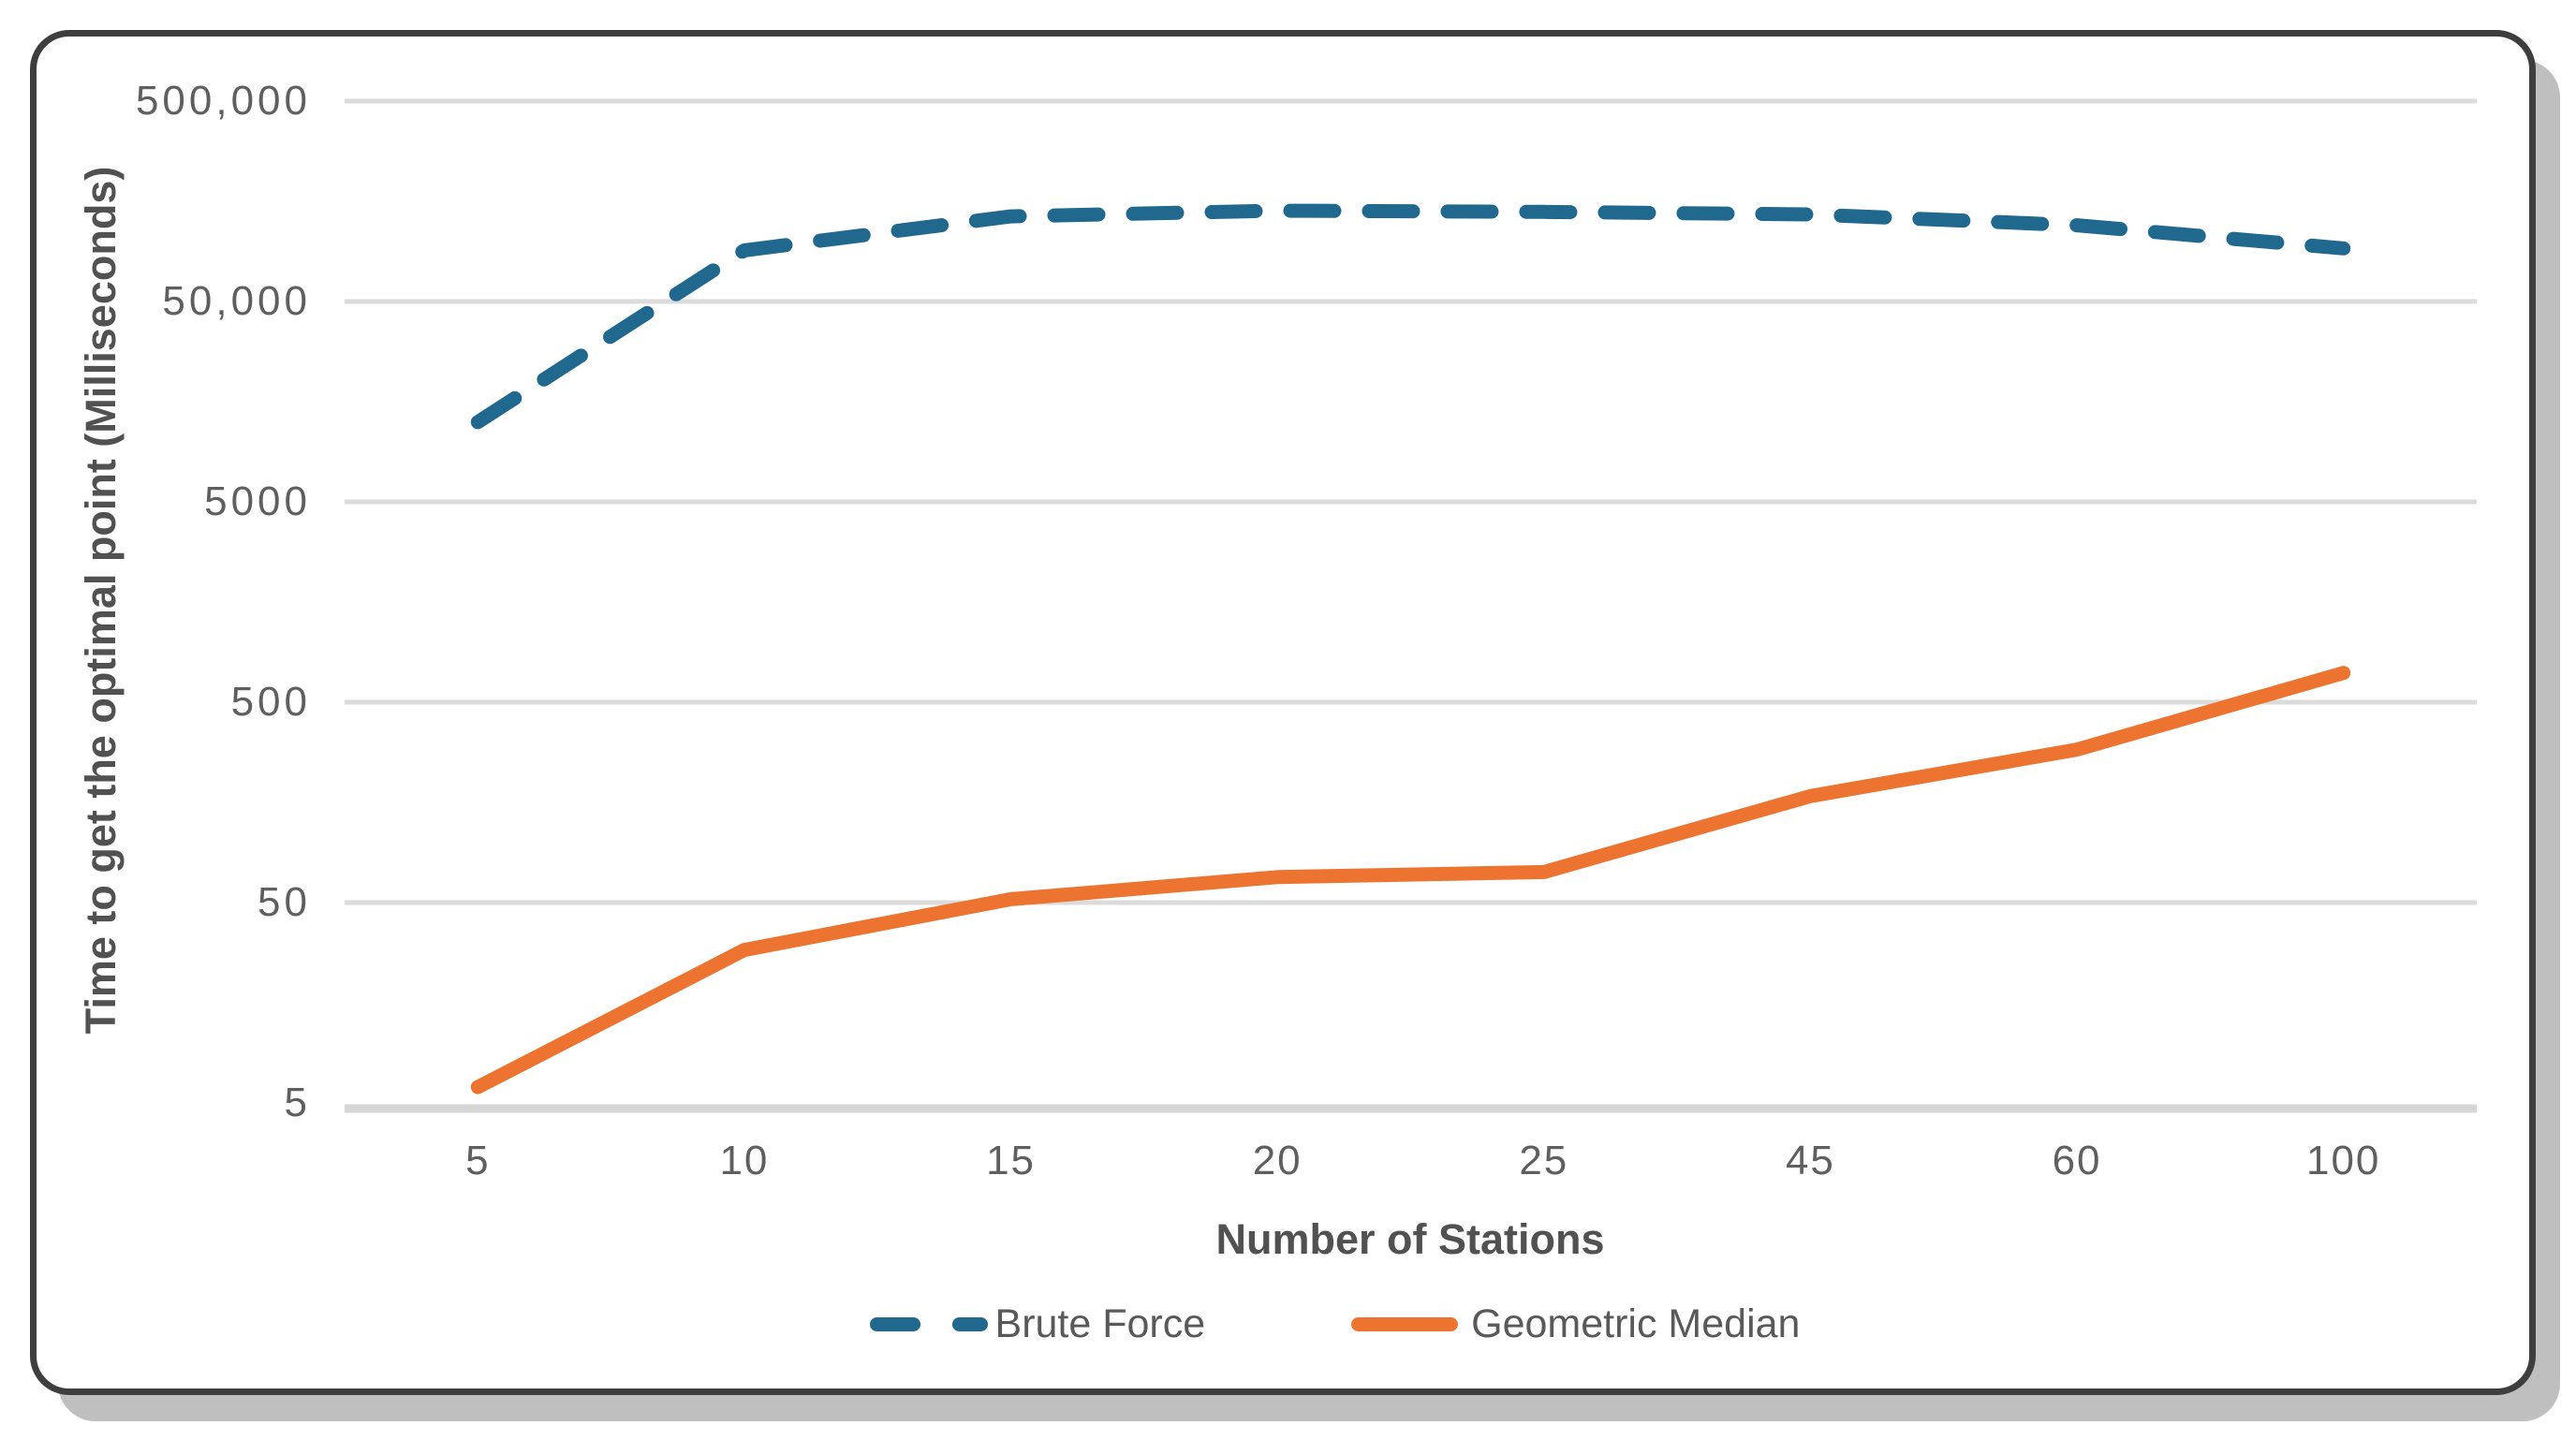 The height and width of the screenshot is (1440, 2576). Describe the element at coordinates (1810, 1160) in the screenshot. I see `x-tick-label: 45` at that location.